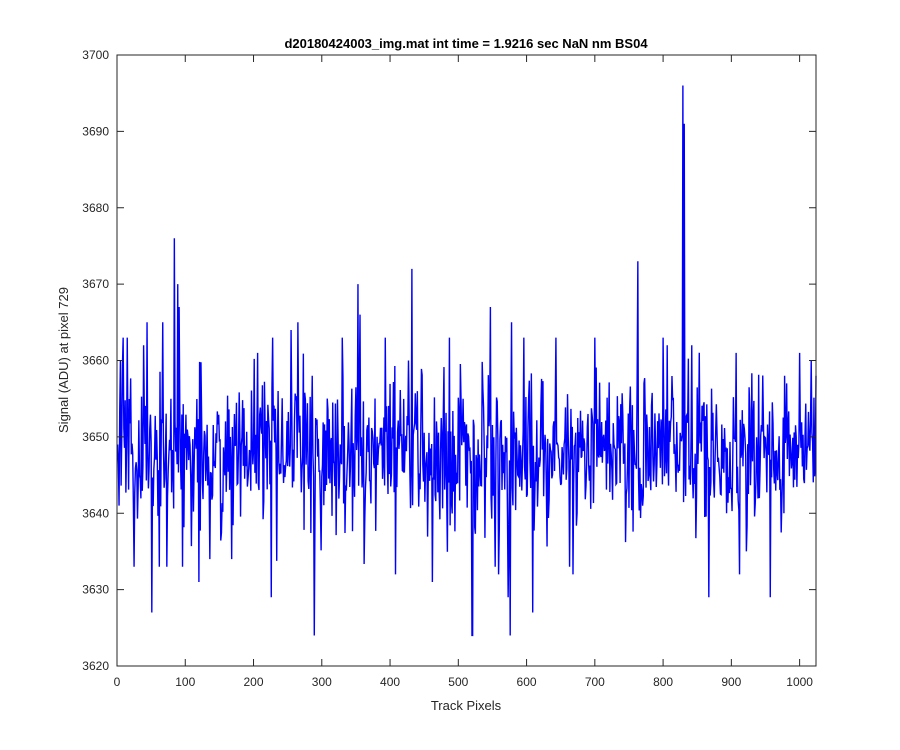  Describe the element at coordinates (458, 682) in the screenshot. I see `x-tick-label: 500` at that location.